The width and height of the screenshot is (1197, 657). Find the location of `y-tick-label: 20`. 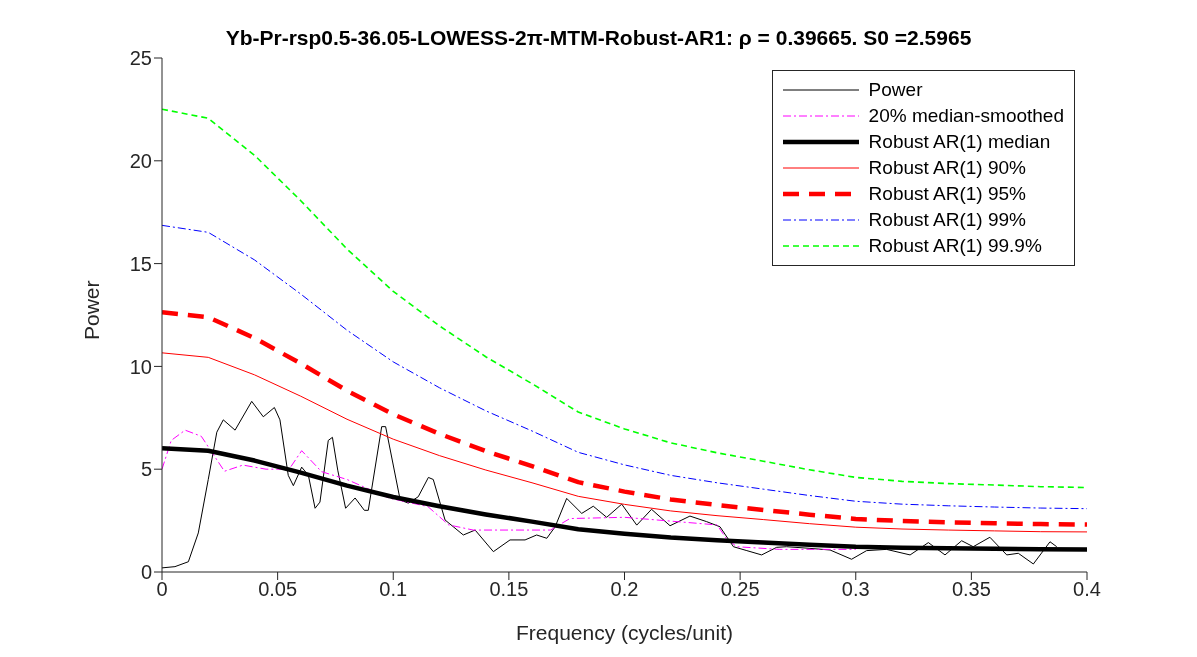

y-tick-label: 20 is located at coordinates (140, 160).